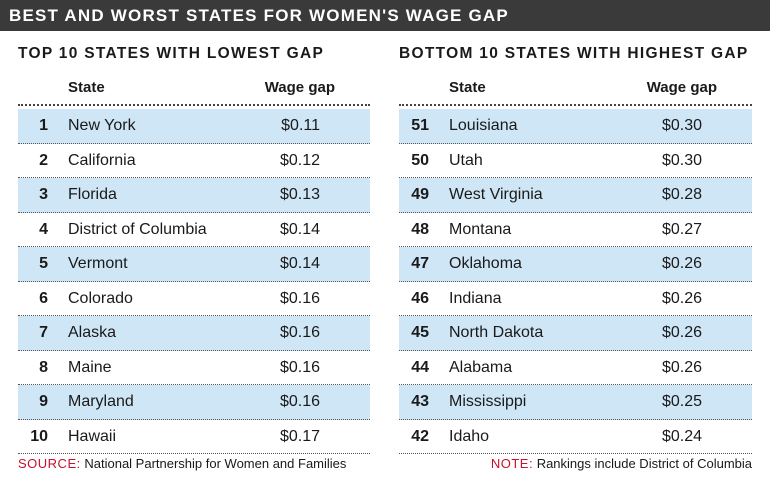  Describe the element at coordinates (575, 264) in the screenshot. I see `table-row: 47 Oklahoma $0.26` at that location.